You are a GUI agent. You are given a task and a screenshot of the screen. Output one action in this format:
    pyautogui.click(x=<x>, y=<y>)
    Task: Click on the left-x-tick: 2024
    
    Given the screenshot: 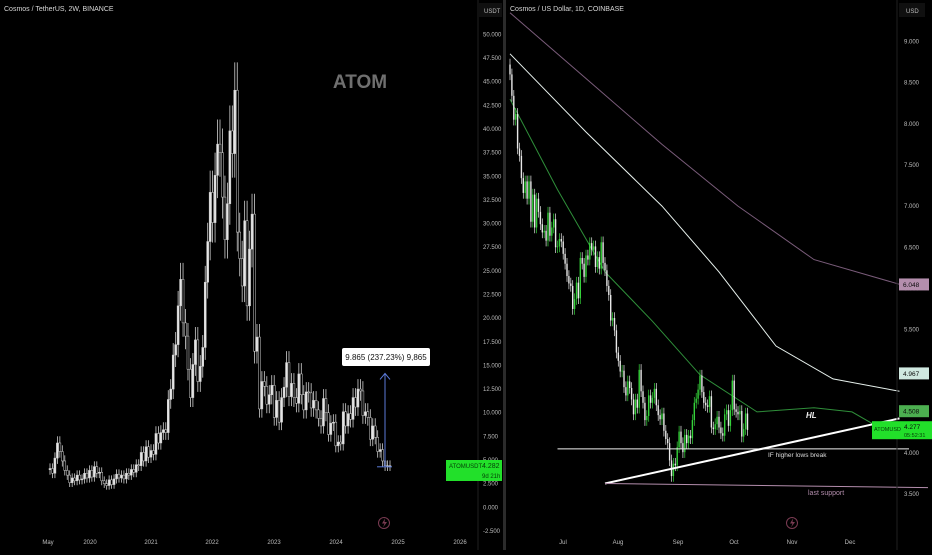 What is the action you would take?
    pyautogui.click(x=336, y=543)
    